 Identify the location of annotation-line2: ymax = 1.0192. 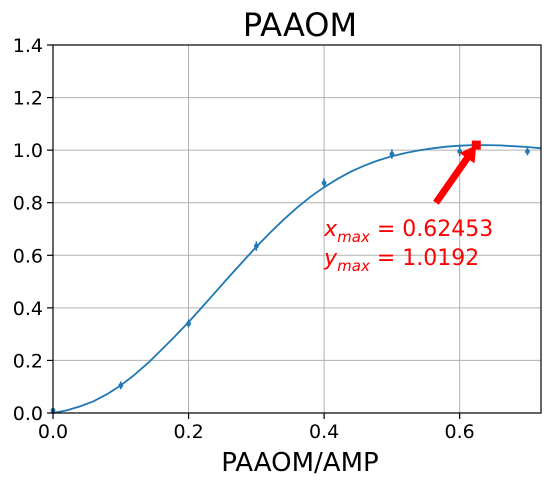
(401, 260).